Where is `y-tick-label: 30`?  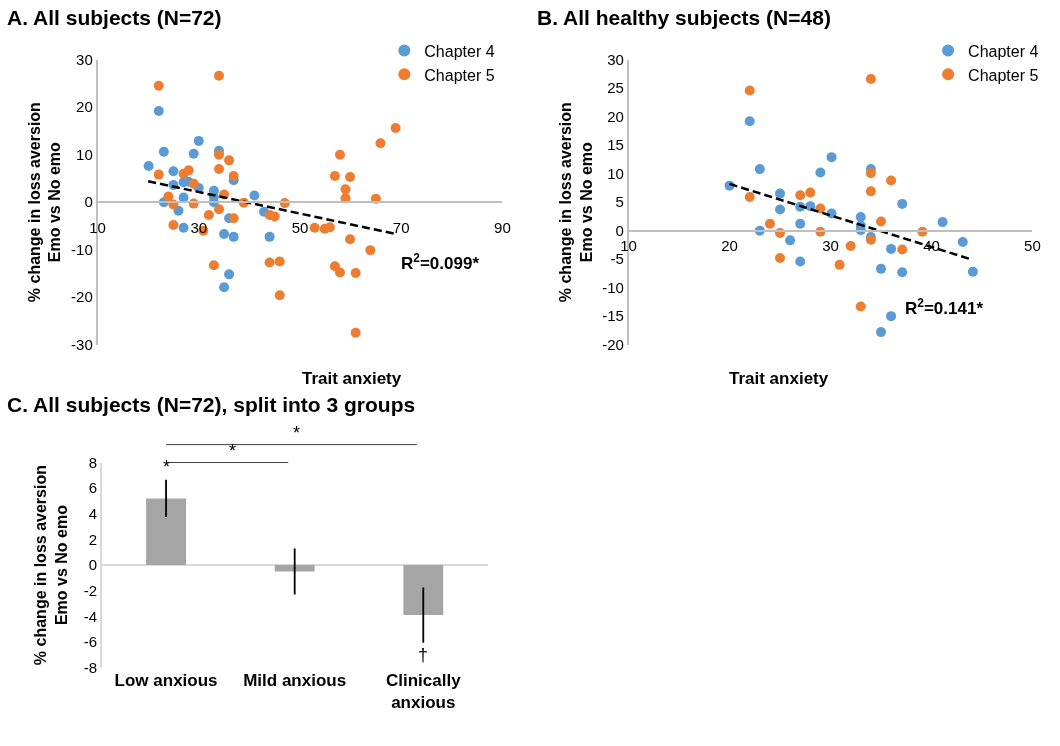
y-tick-label: 30 is located at coordinates (84, 59).